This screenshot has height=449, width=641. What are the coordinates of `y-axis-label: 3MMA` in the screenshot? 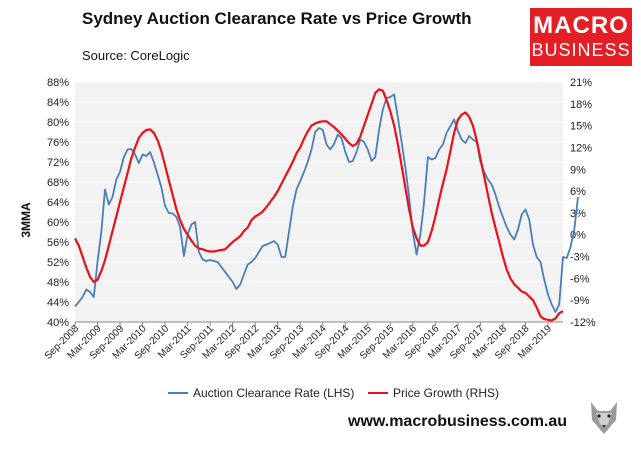 It's located at (26, 220).